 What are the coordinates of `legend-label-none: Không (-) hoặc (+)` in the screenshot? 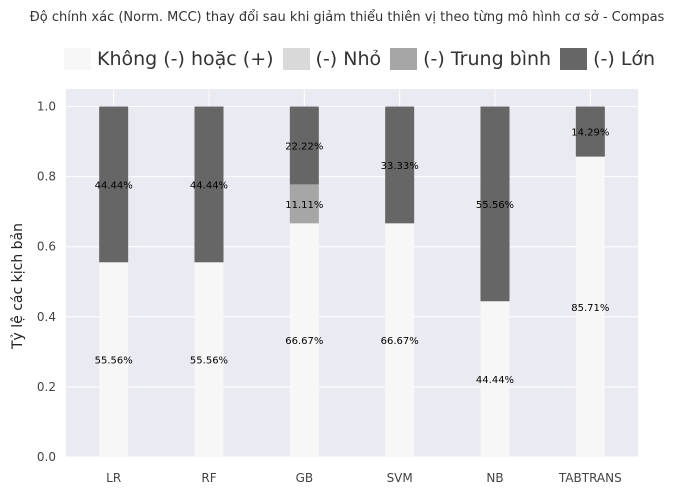 It's located at (185, 59).